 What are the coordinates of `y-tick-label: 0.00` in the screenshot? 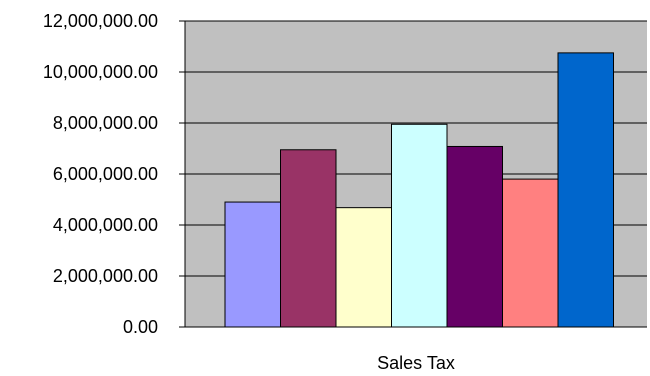 It's located at (140, 327).